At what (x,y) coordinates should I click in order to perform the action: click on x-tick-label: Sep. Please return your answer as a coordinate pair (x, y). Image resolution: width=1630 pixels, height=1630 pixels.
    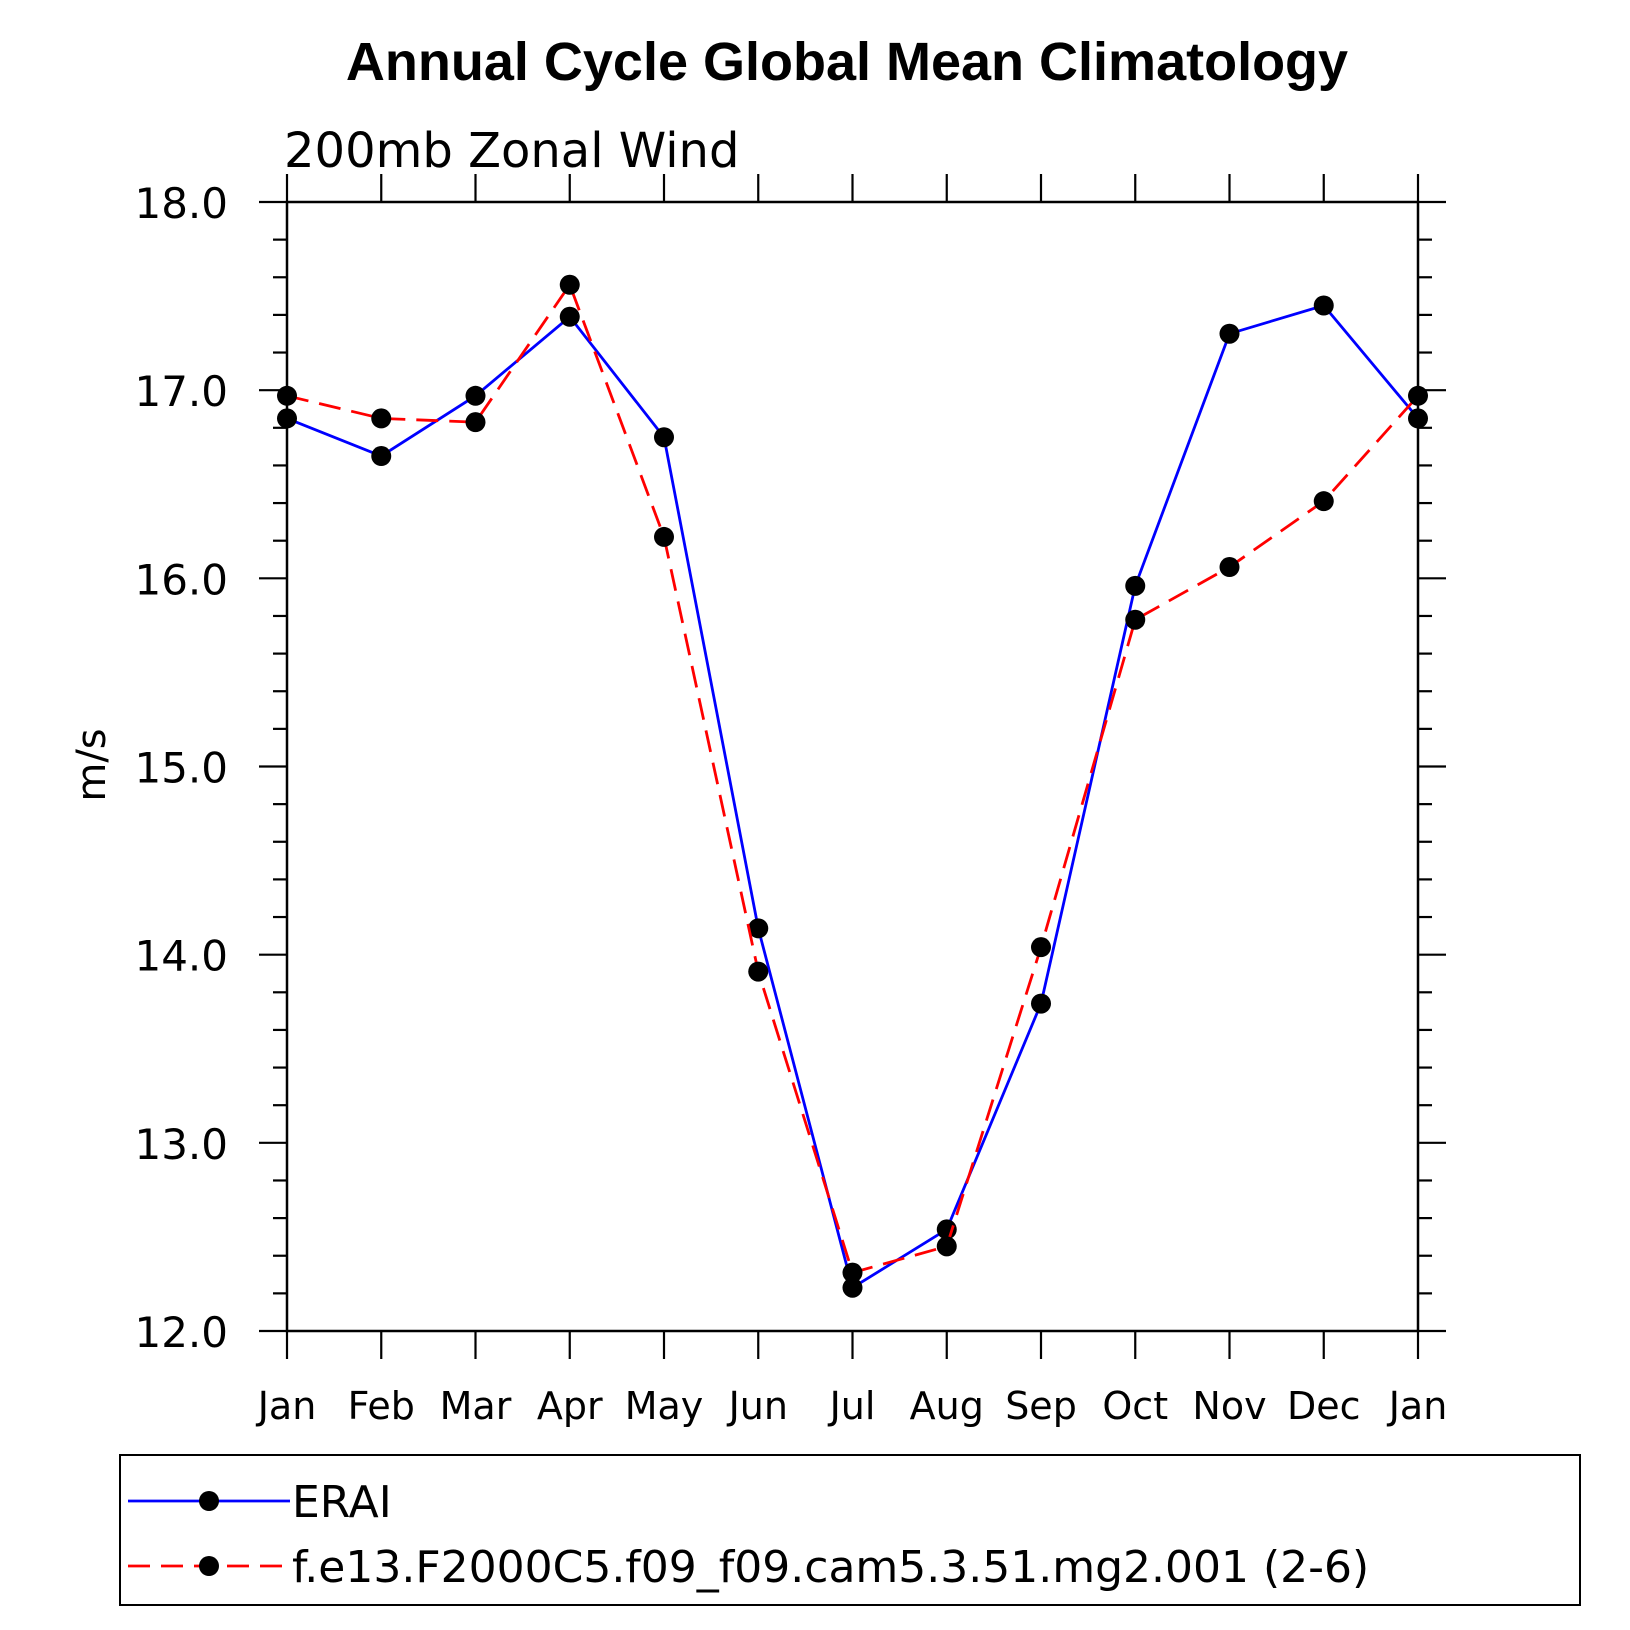
    Looking at the image, I should click on (1041, 1406).